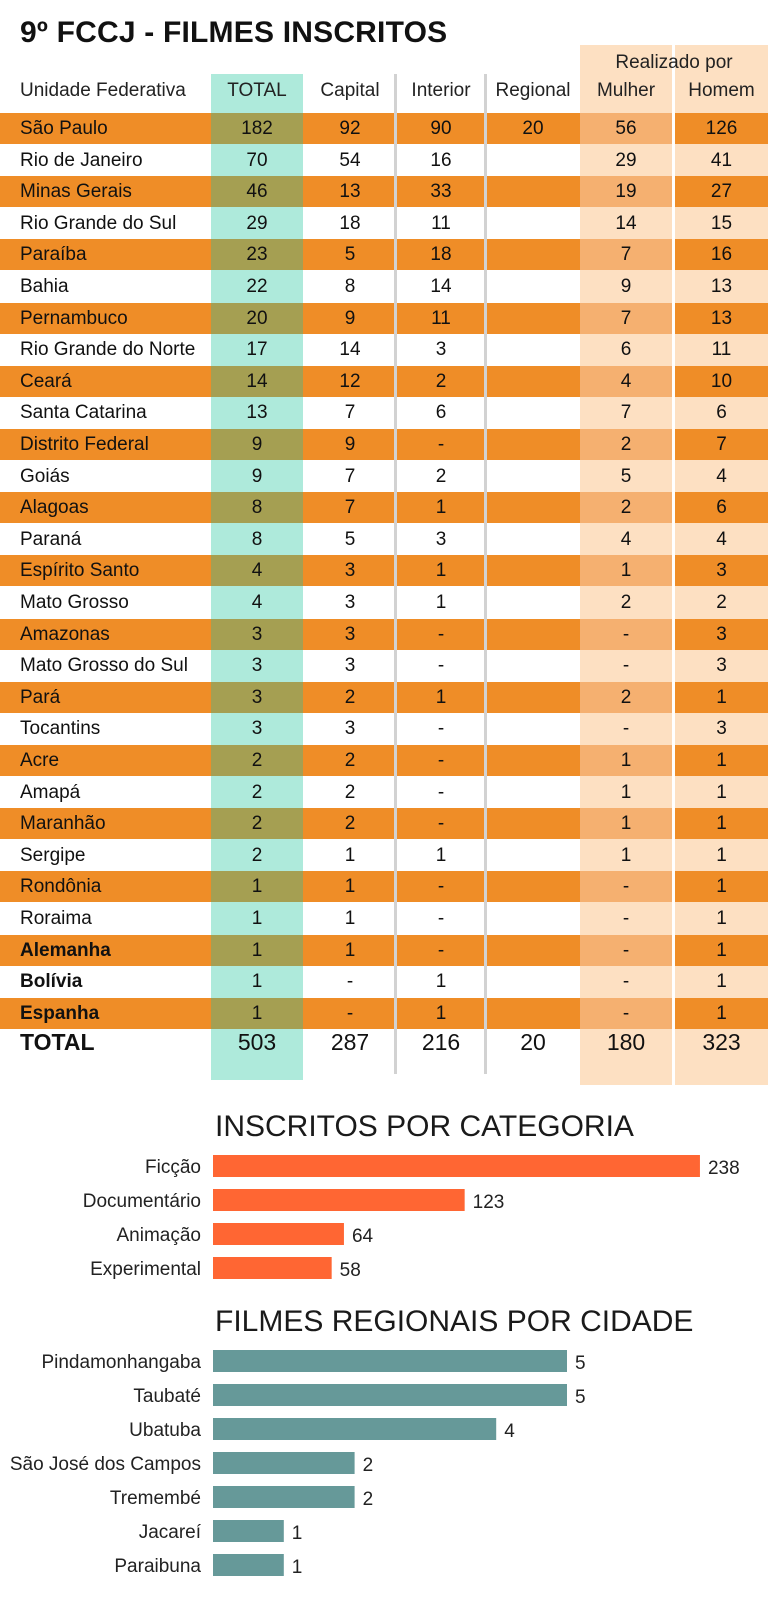 The width and height of the screenshot is (768, 1600). Describe the element at coordinates (441, 413) in the screenshot. I see `cell-interior: 6` at that location.